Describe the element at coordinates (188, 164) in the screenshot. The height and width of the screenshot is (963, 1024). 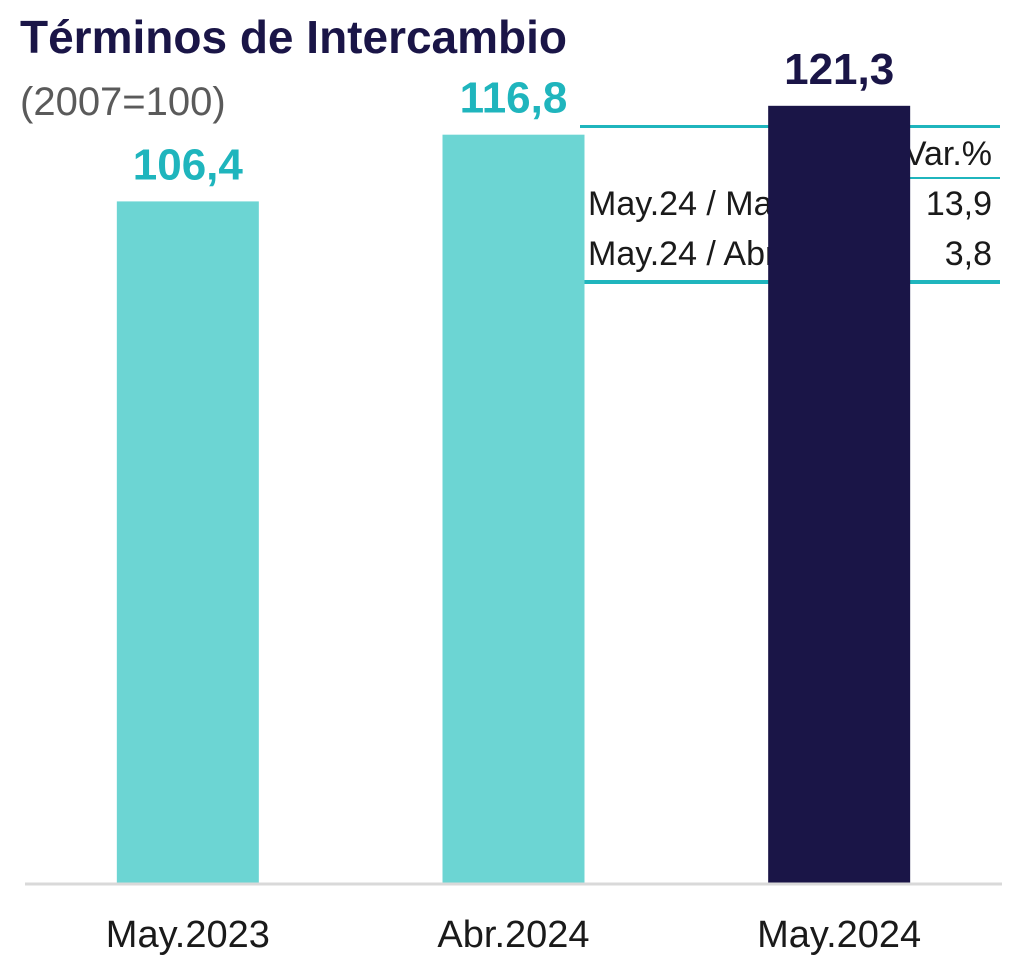
I see `bar-value-label: 106,4` at that location.